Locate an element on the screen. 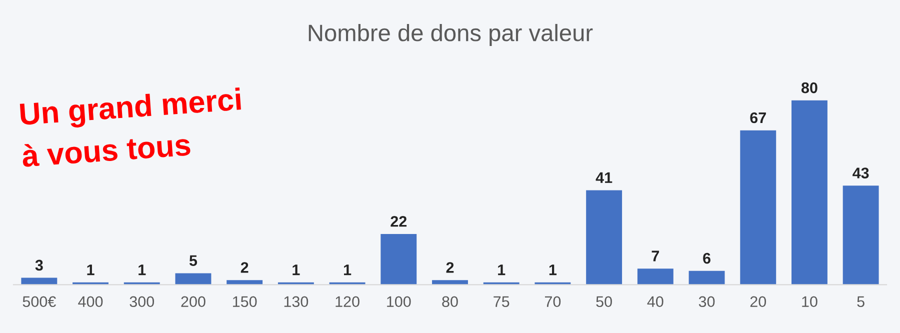 The image size is (900, 333). x-tick-label: 40 is located at coordinates (655, 302).